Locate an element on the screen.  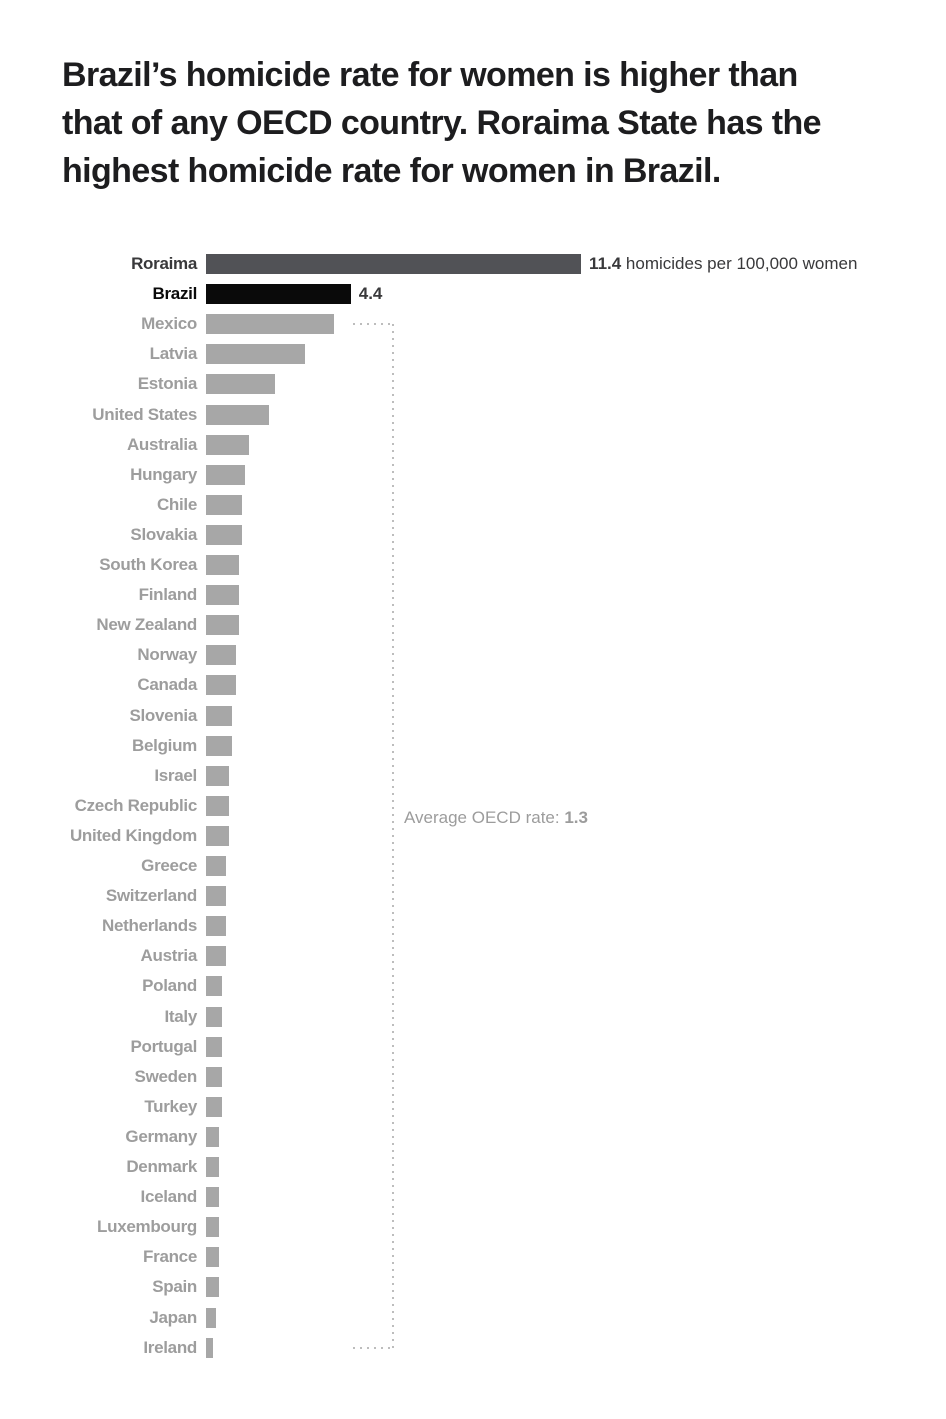
bar-label: Estonia is located at coordinates (167, 384).